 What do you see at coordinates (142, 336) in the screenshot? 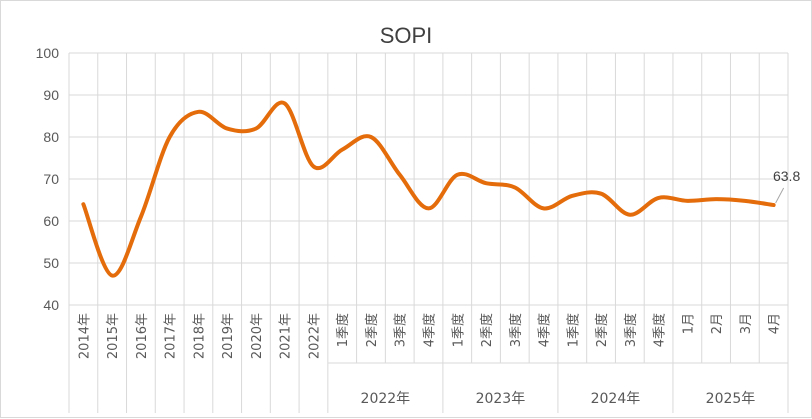
I see `x-tick-label: 2016年` at bounding box center [142, 336].